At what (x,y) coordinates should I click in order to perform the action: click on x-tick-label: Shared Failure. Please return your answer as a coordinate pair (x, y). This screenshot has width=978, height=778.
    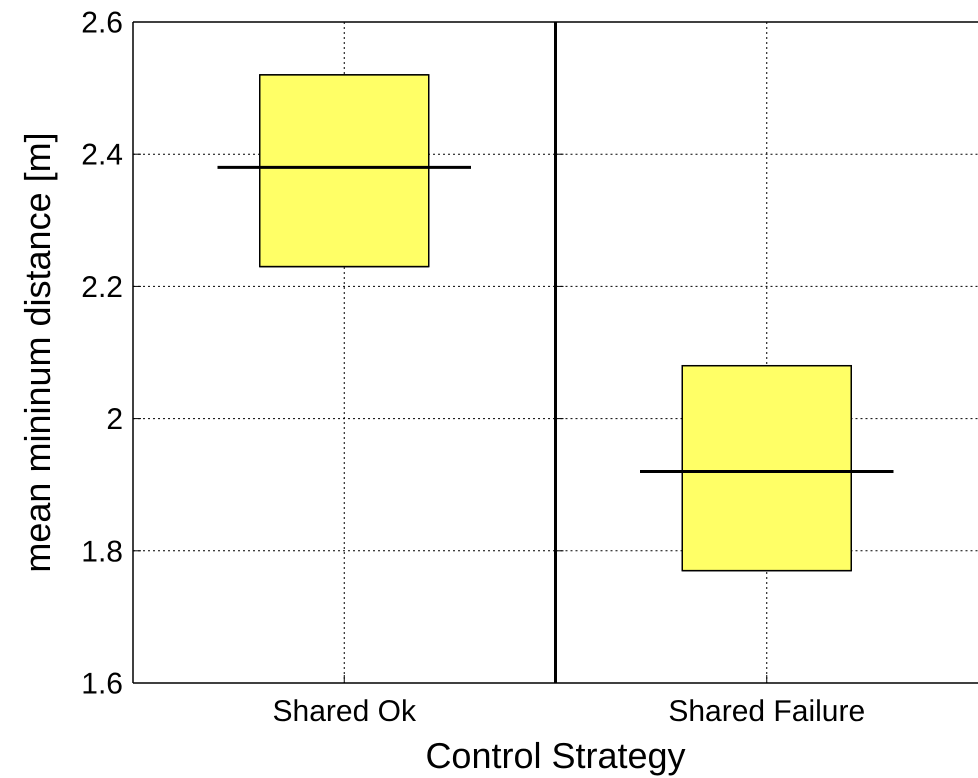
    Looking at the image, I should click on (767, 711).